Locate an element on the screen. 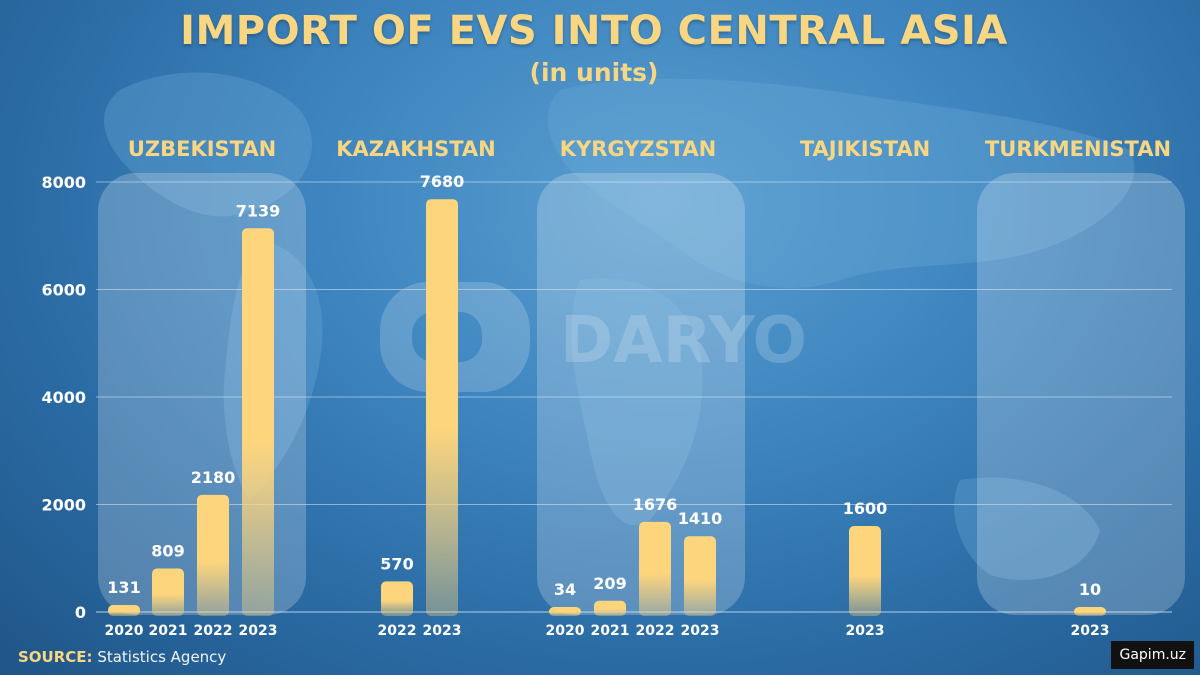 The width and height of the screenshot is (1200, 675). source-label: SOURCE: is located at coordinates (55, 657).